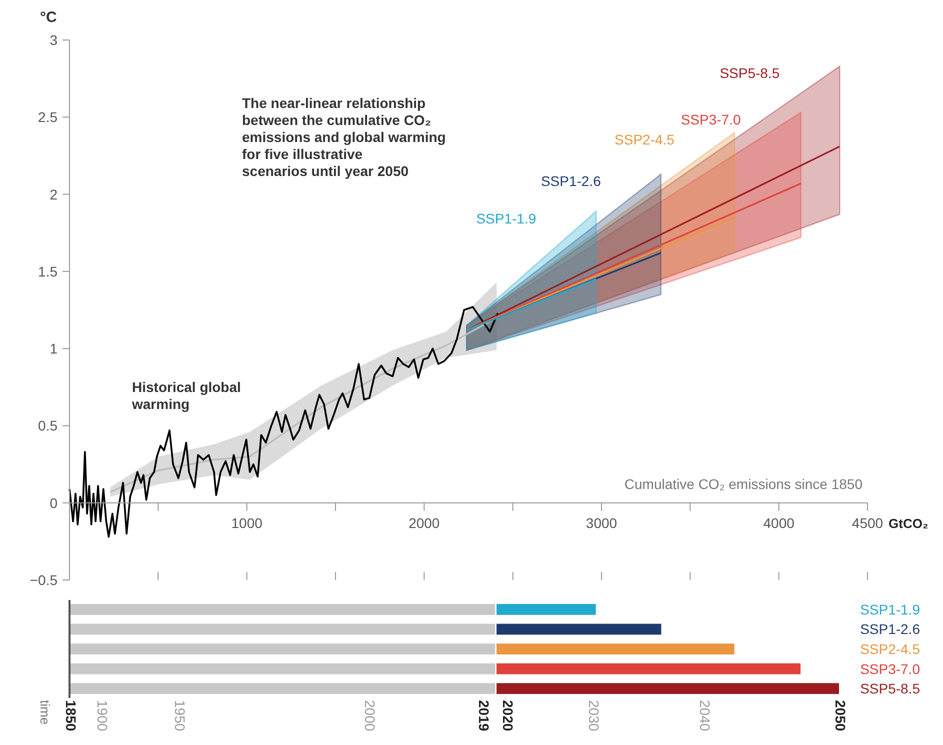 Image resolution: width=943 pixels, height=745 pixels. Describe the element at coordinates (186, 395) in the screenshot. I see `annotation: Historical global warming` at that location.